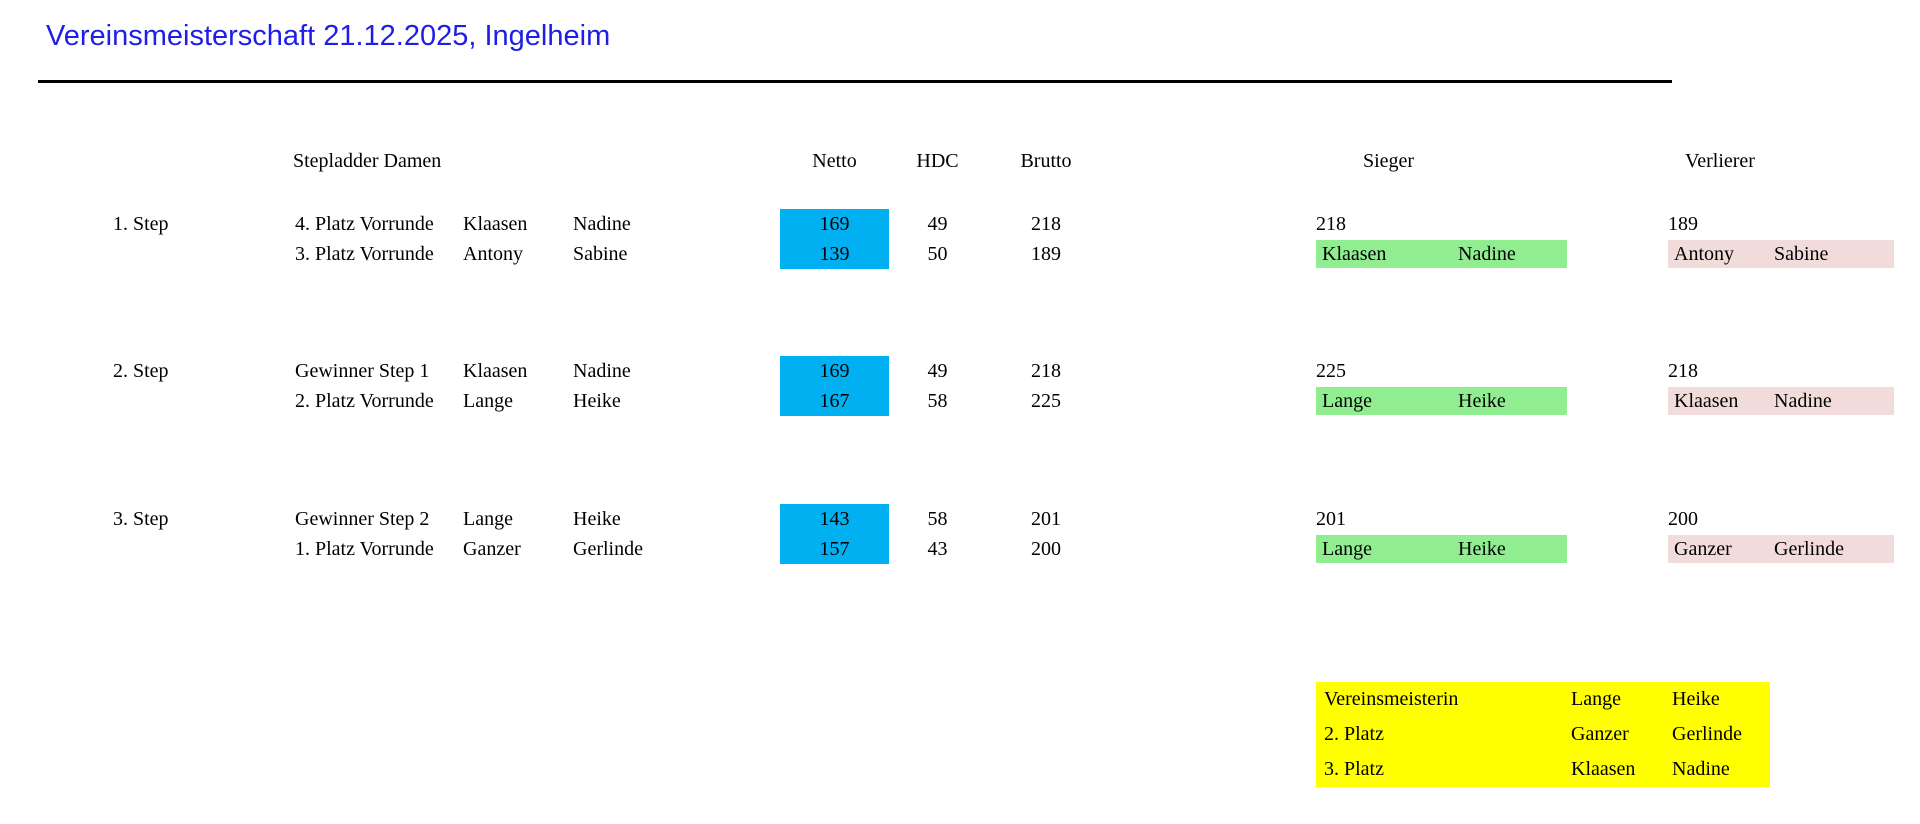 This screenshot has height=824, width=1920. I want to click on header-group: Stepladder Damen, so click(367, 161).